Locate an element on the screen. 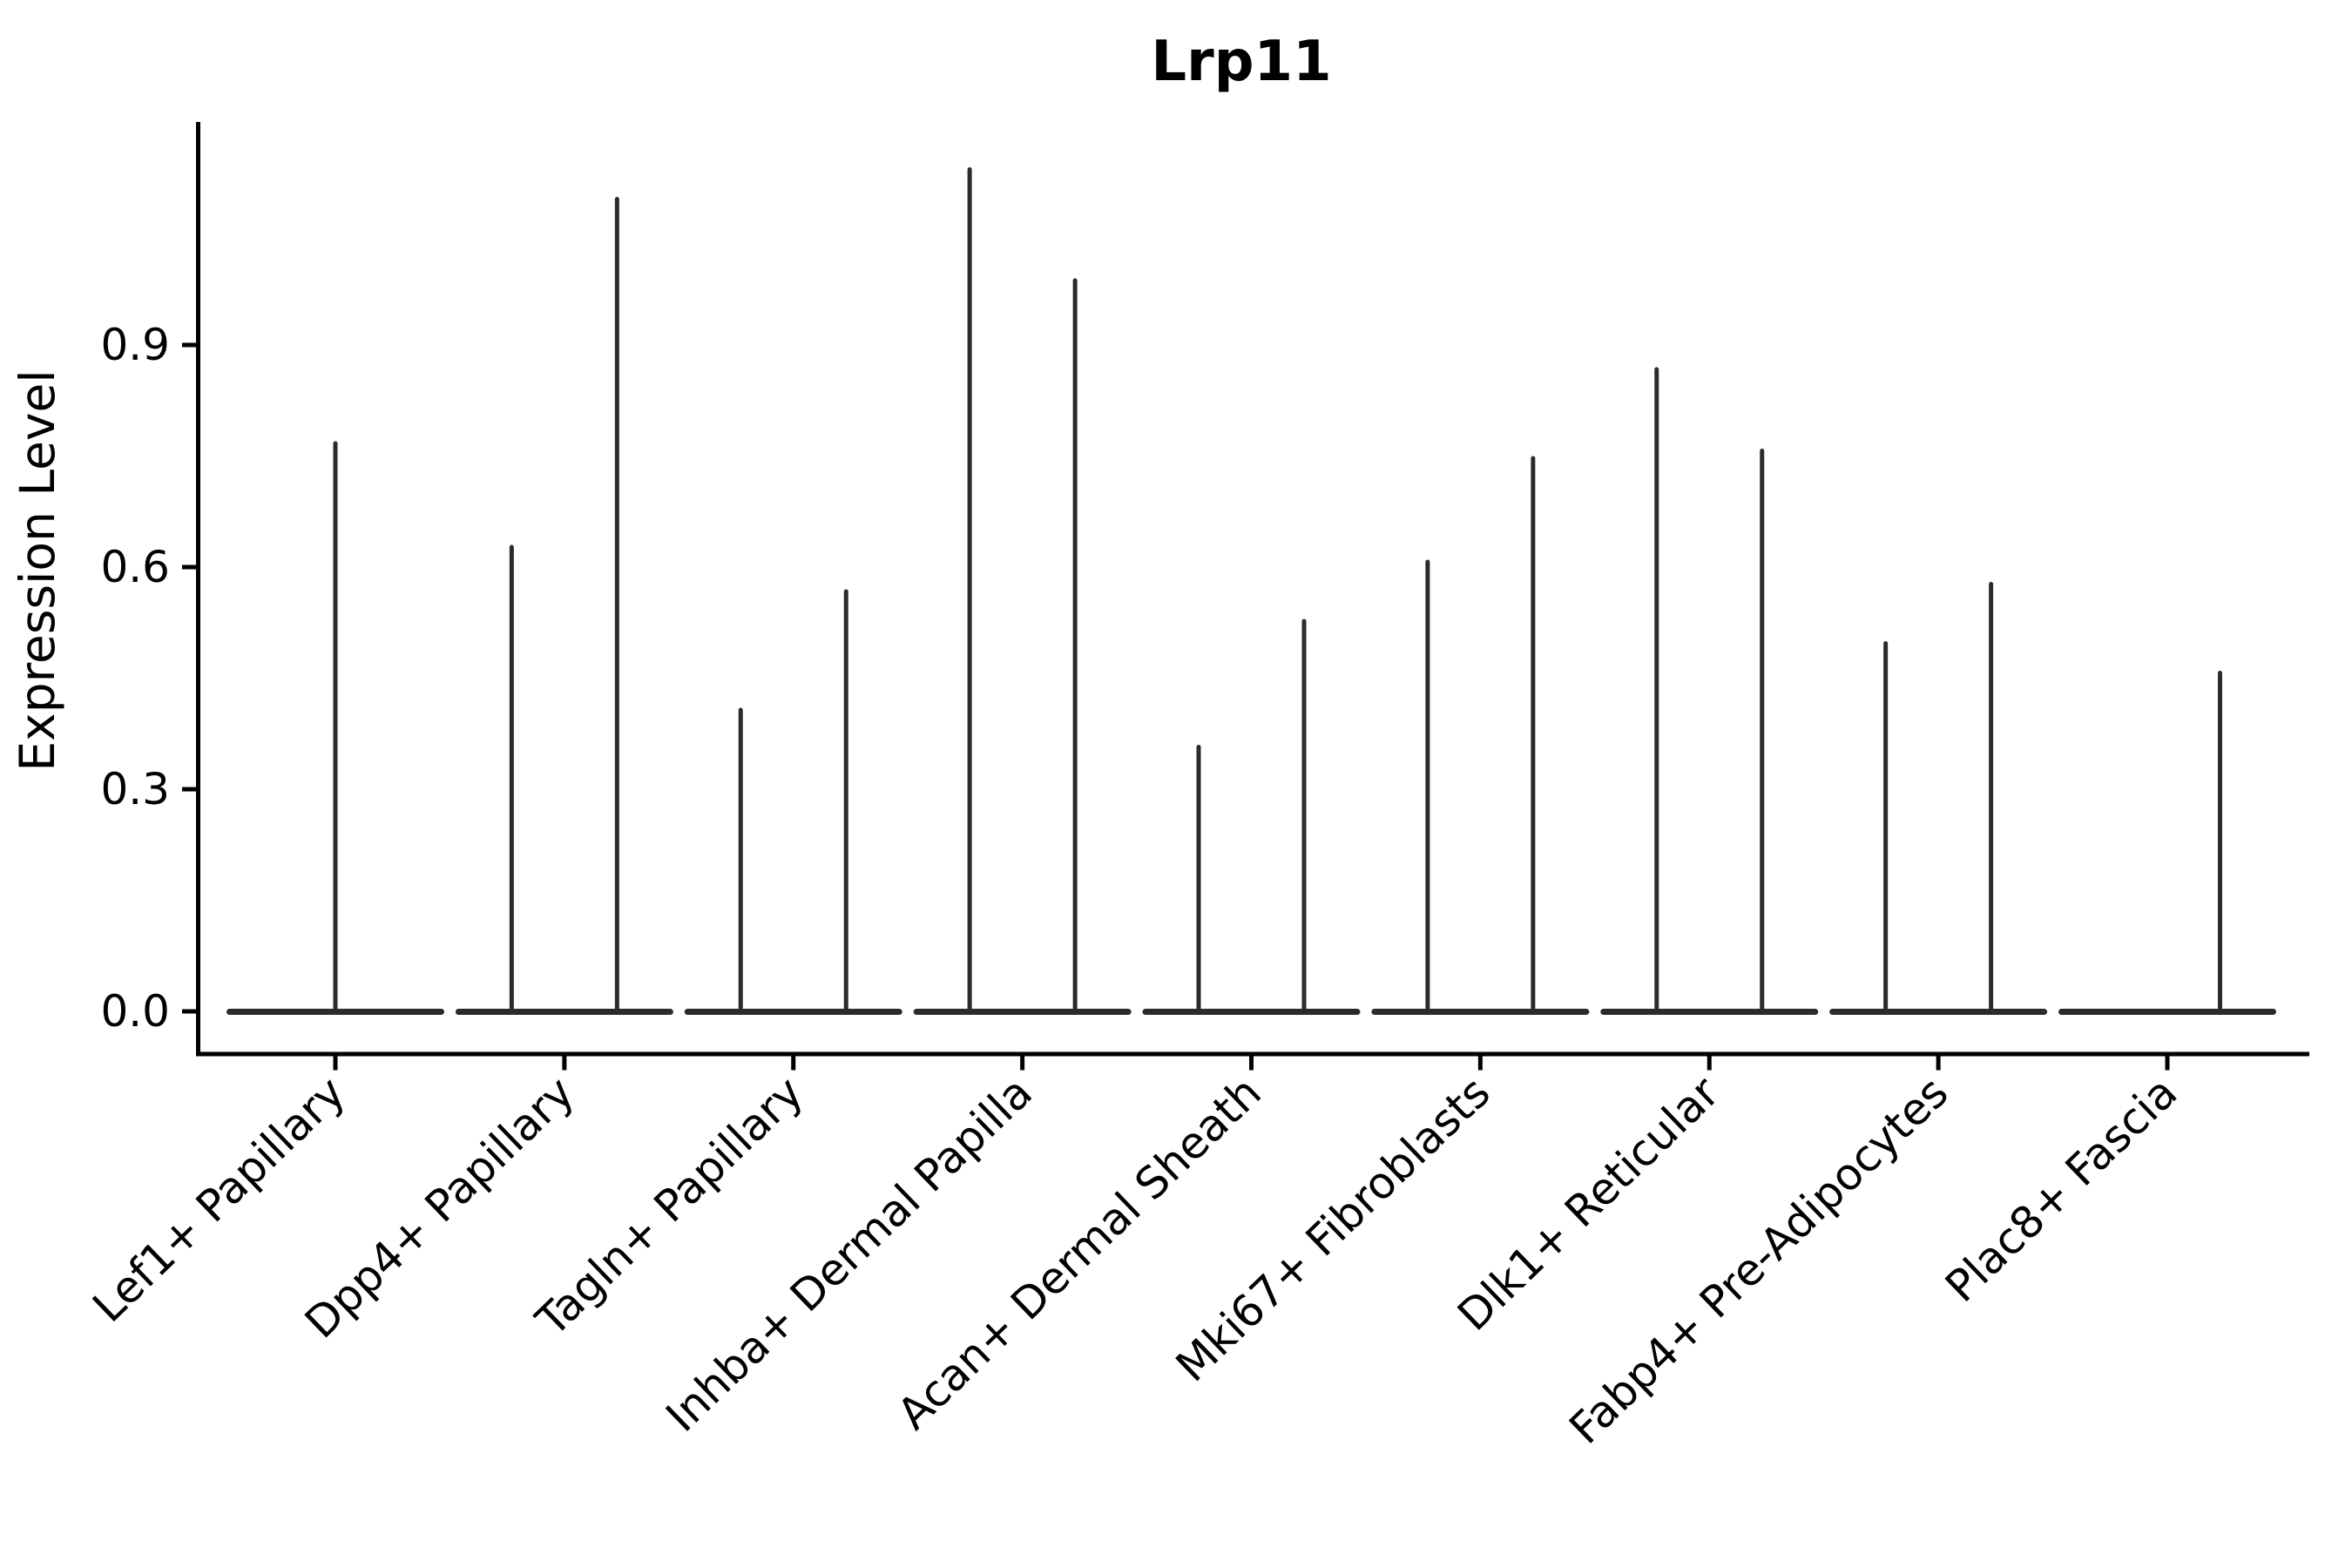 This screenshot has width=2352, height=1568. x-tick-label: Inhba+ Dermal Papilla is located at coordinates (849, 1254).